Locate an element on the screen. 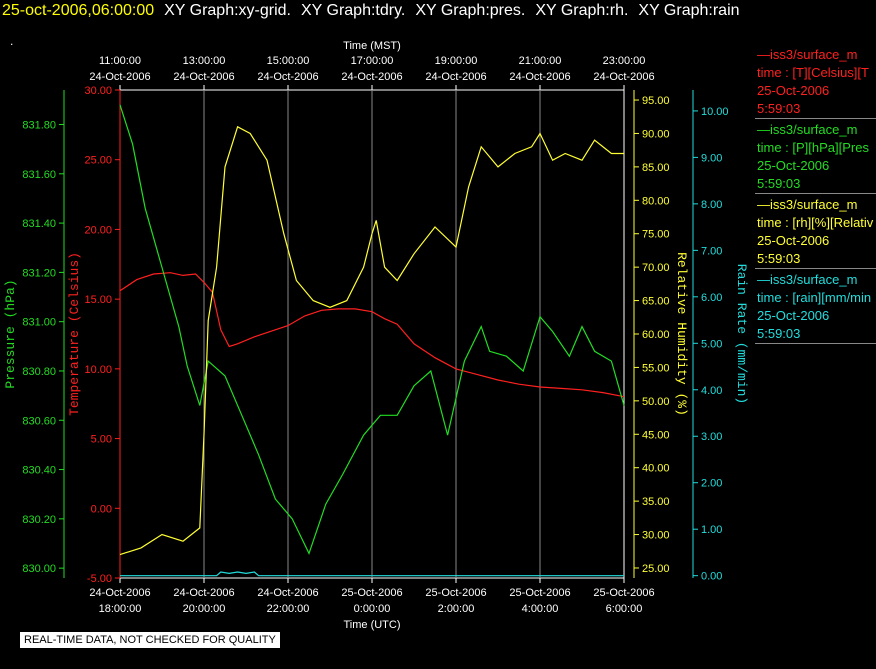 This screenshot has height=669, width=876. rain-tick-label: 10.00 is located at coordinates (715, 112).